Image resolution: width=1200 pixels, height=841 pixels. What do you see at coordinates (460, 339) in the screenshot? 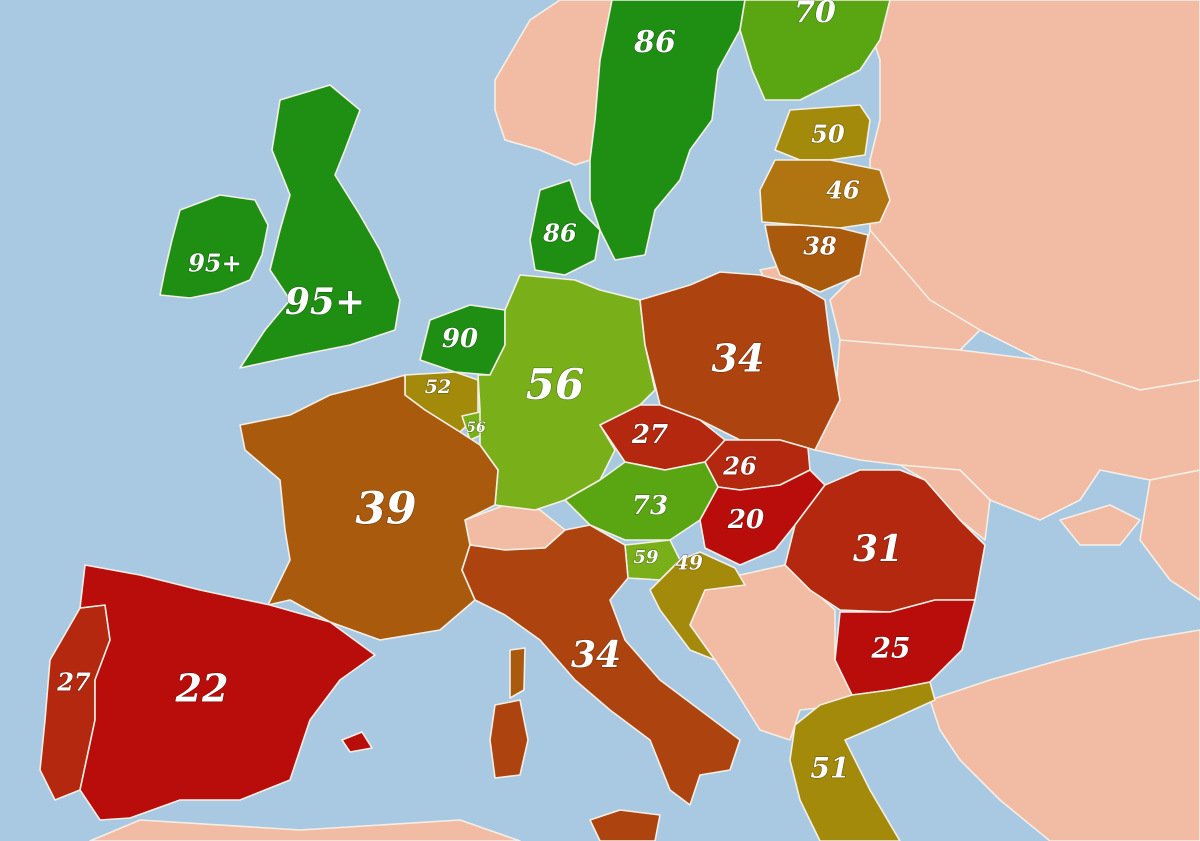
I see `label-netherlands: 90` at bounding box center [460, 339].